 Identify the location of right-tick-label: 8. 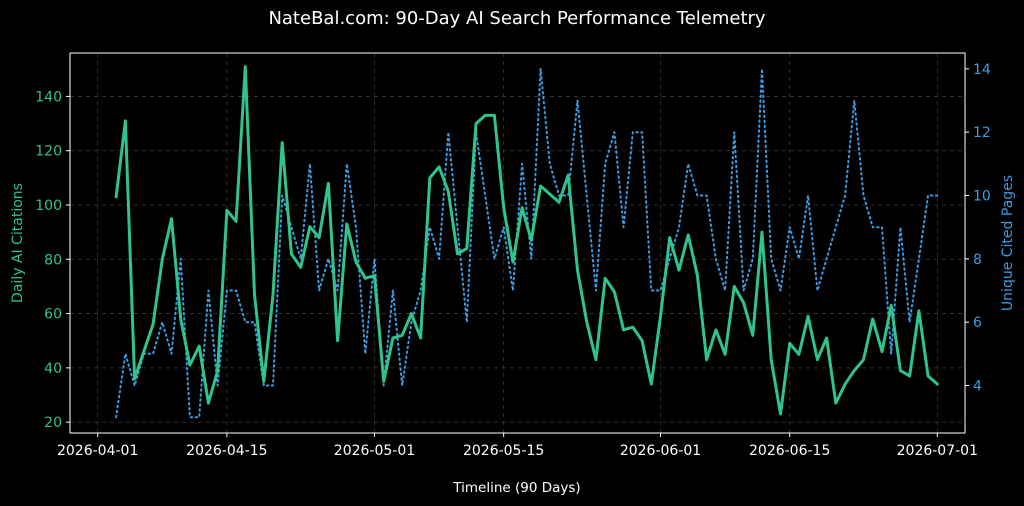
(977, 260).